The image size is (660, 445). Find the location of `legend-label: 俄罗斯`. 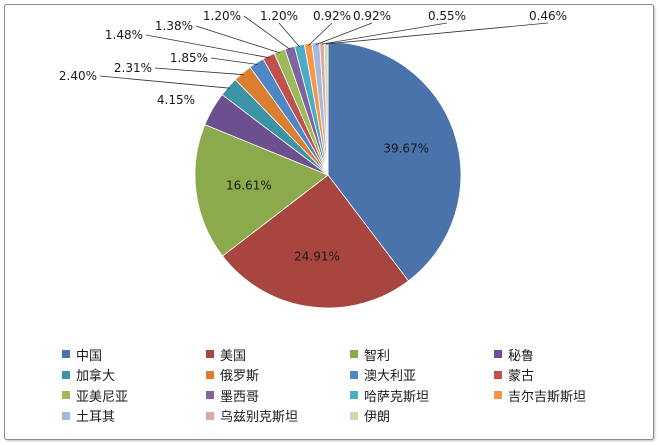

legend-label: 俄罗斯 is located at coordinates (240, 377).